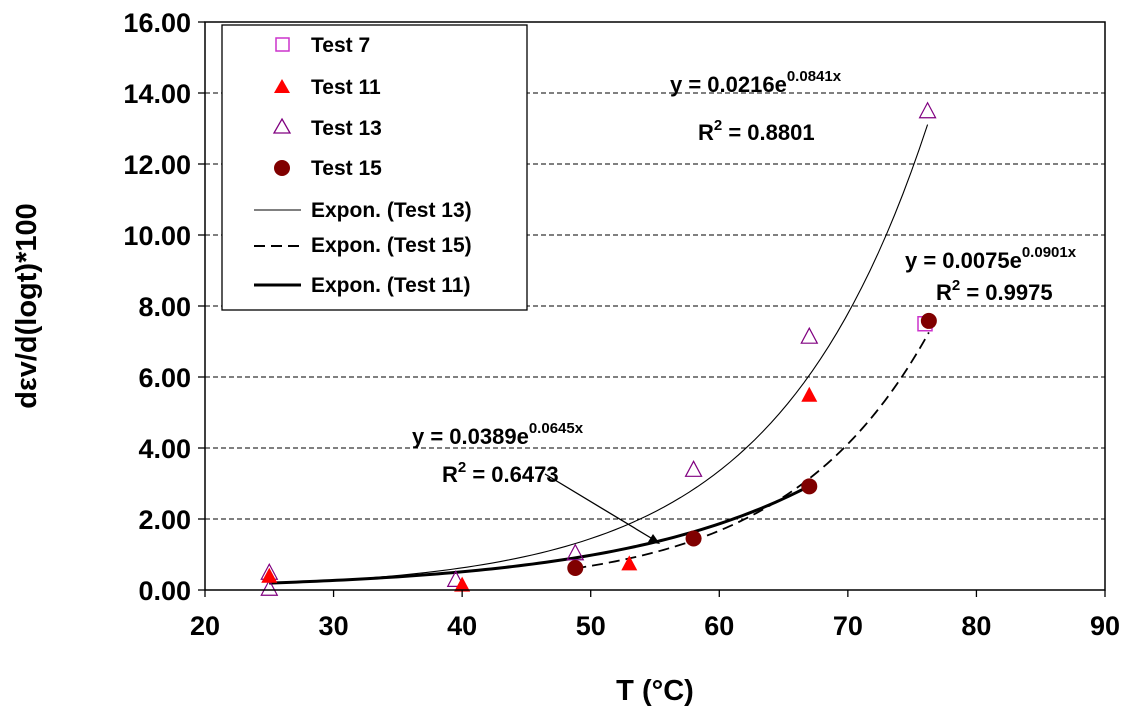 The height and width of the screenshot is (718, 1131). Describe the element at coordinates (956, 285) in the screenshot. I see `r2-test15-sup: 2` at that location.